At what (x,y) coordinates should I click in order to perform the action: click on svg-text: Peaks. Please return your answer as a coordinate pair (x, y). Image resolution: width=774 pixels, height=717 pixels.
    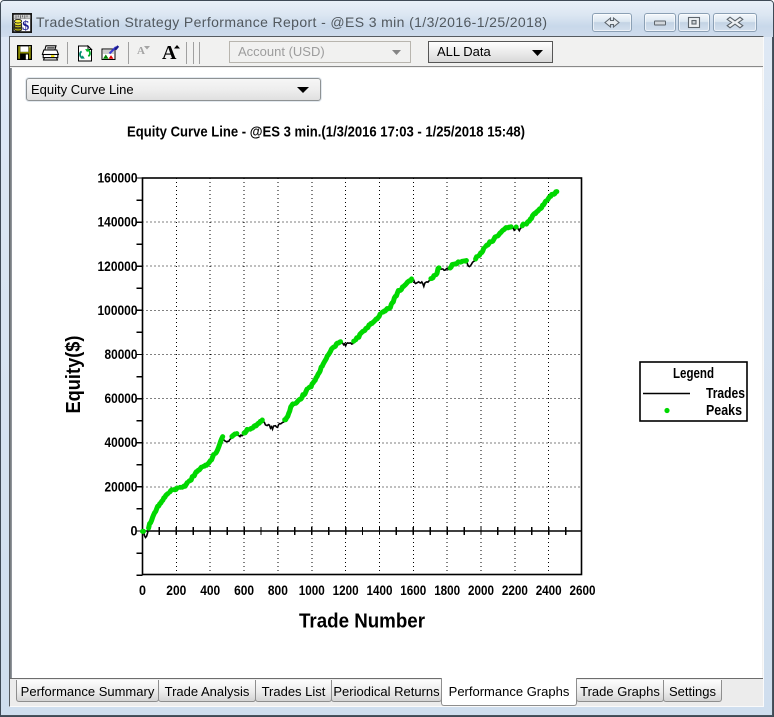
    Looking at the image, I should click on (724, 411).